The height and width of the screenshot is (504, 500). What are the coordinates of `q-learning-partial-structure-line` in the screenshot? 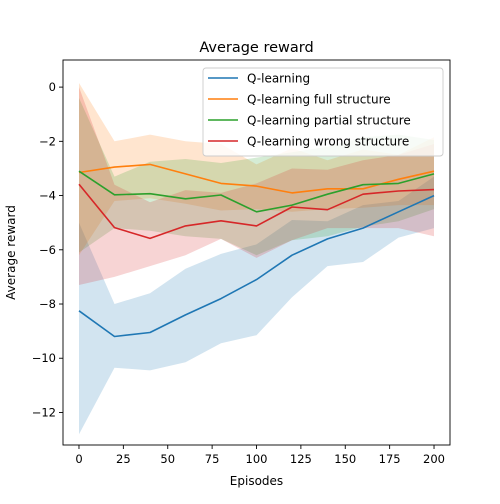 It's located at (256, 191).